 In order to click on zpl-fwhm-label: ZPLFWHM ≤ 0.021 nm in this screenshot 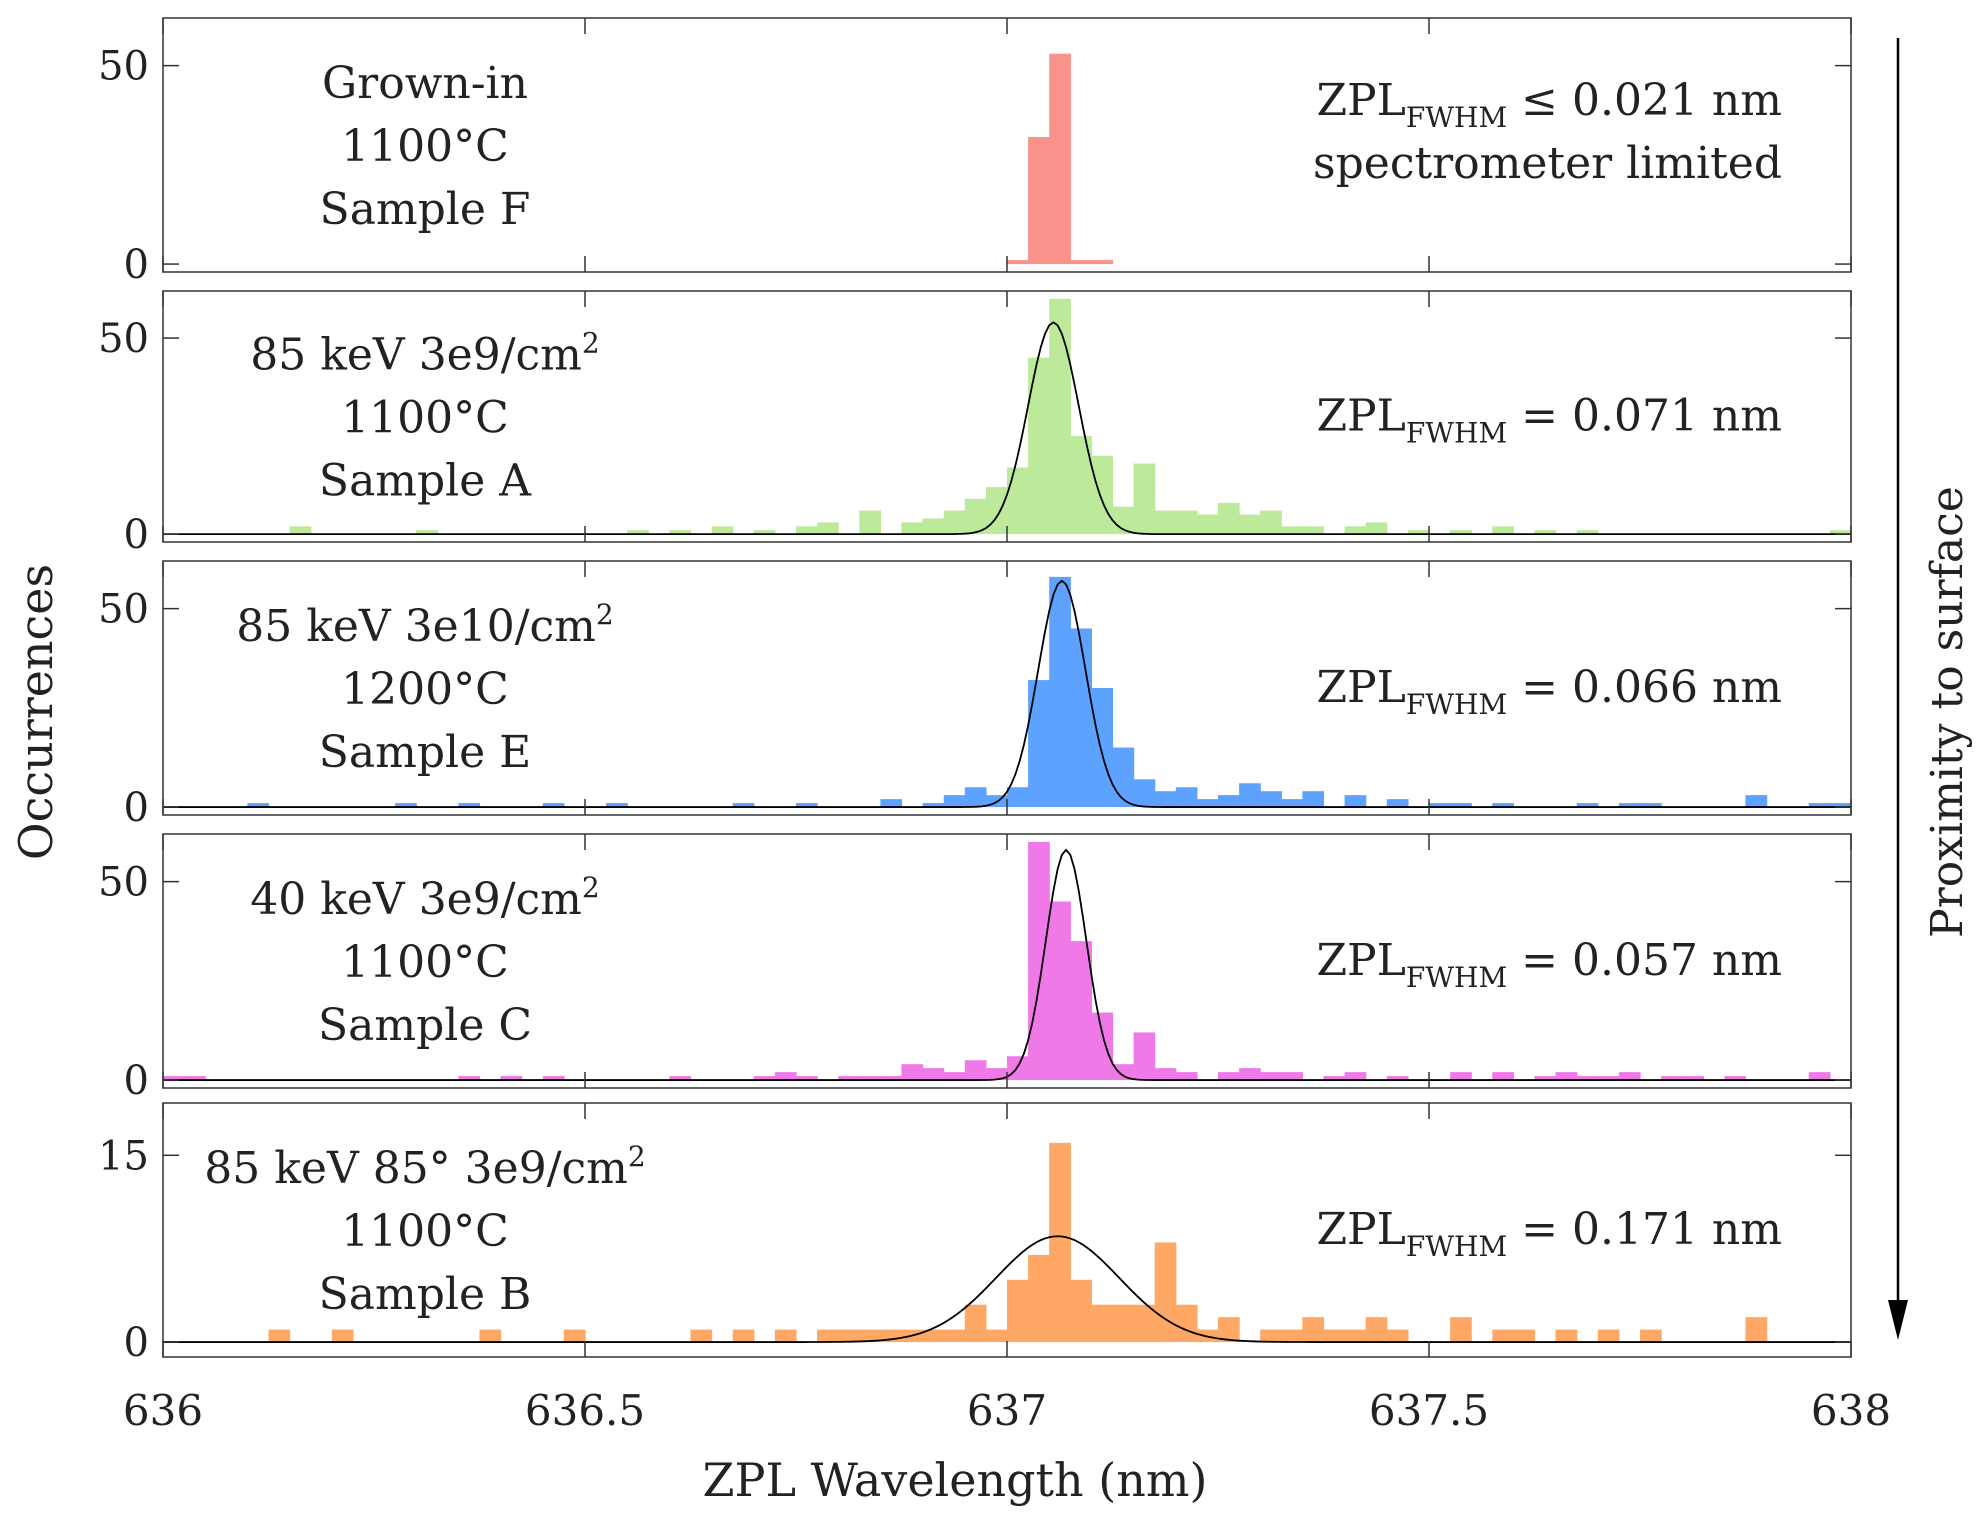, I will do `click(1549, 104)`.